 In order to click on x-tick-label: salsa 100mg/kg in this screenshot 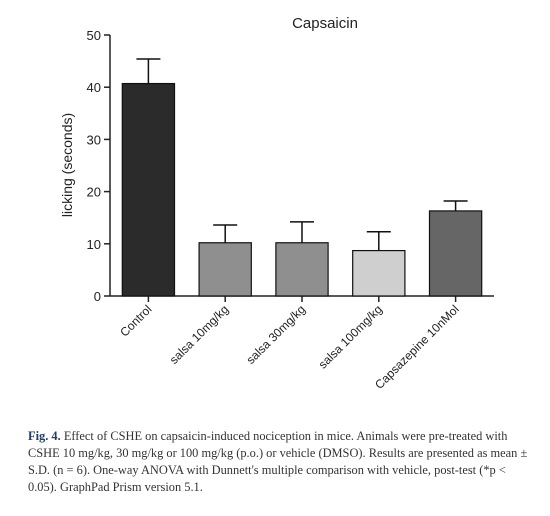, I will do `click(350, 336)`.